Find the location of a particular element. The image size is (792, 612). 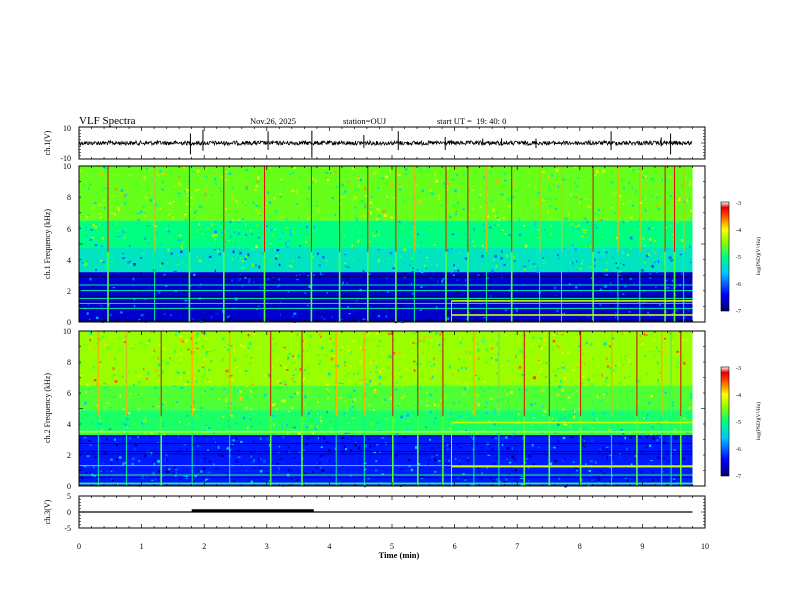

ch2-sferic-core is located at coordinates (637, 374).